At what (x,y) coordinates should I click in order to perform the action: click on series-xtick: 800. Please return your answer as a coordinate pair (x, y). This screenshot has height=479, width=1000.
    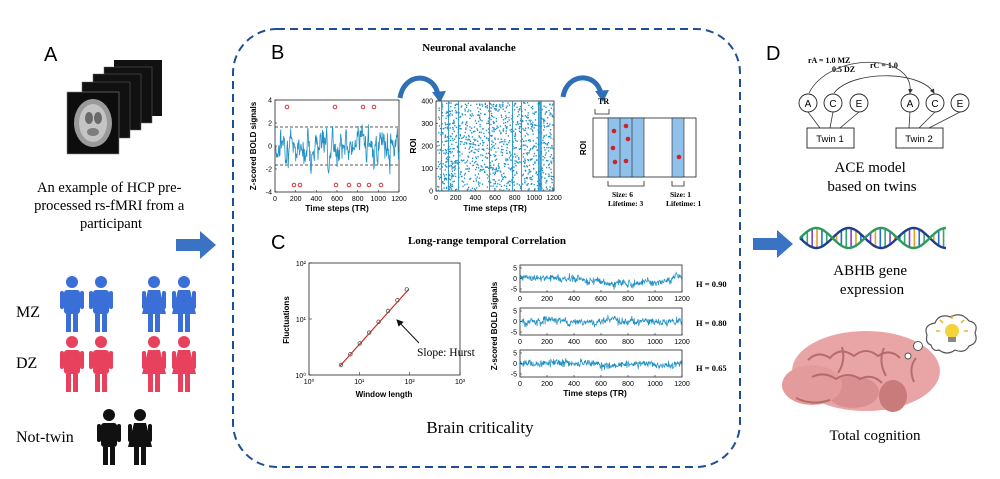
    Looking at the image, I should click on (628, 342).